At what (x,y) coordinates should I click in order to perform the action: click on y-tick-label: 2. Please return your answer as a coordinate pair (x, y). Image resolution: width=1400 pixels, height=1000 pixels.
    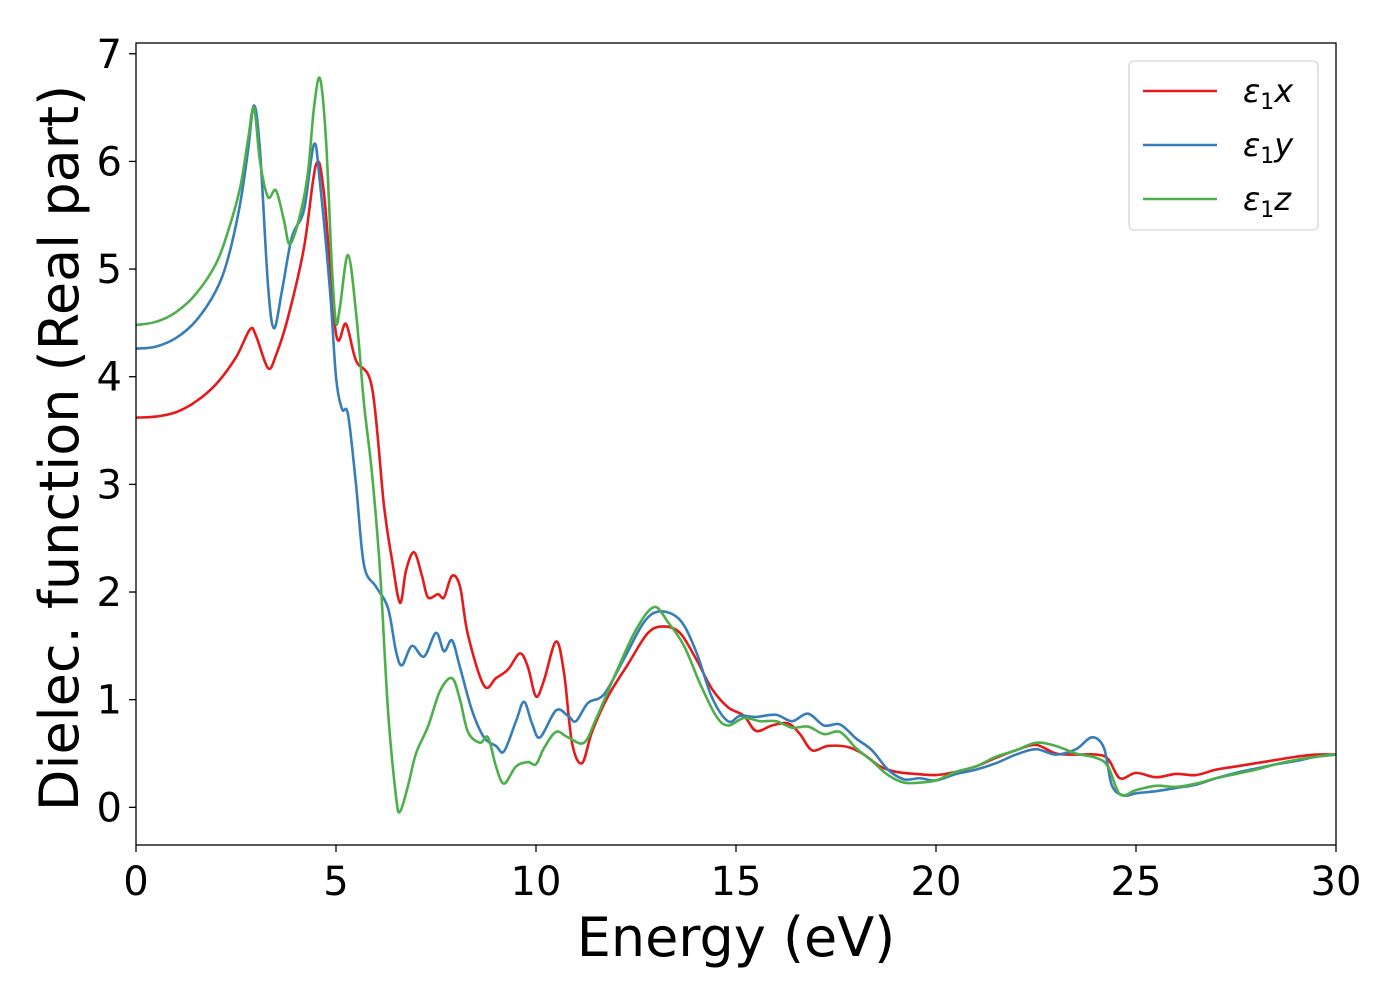
    Looking at the image, I should click on (109, 593).